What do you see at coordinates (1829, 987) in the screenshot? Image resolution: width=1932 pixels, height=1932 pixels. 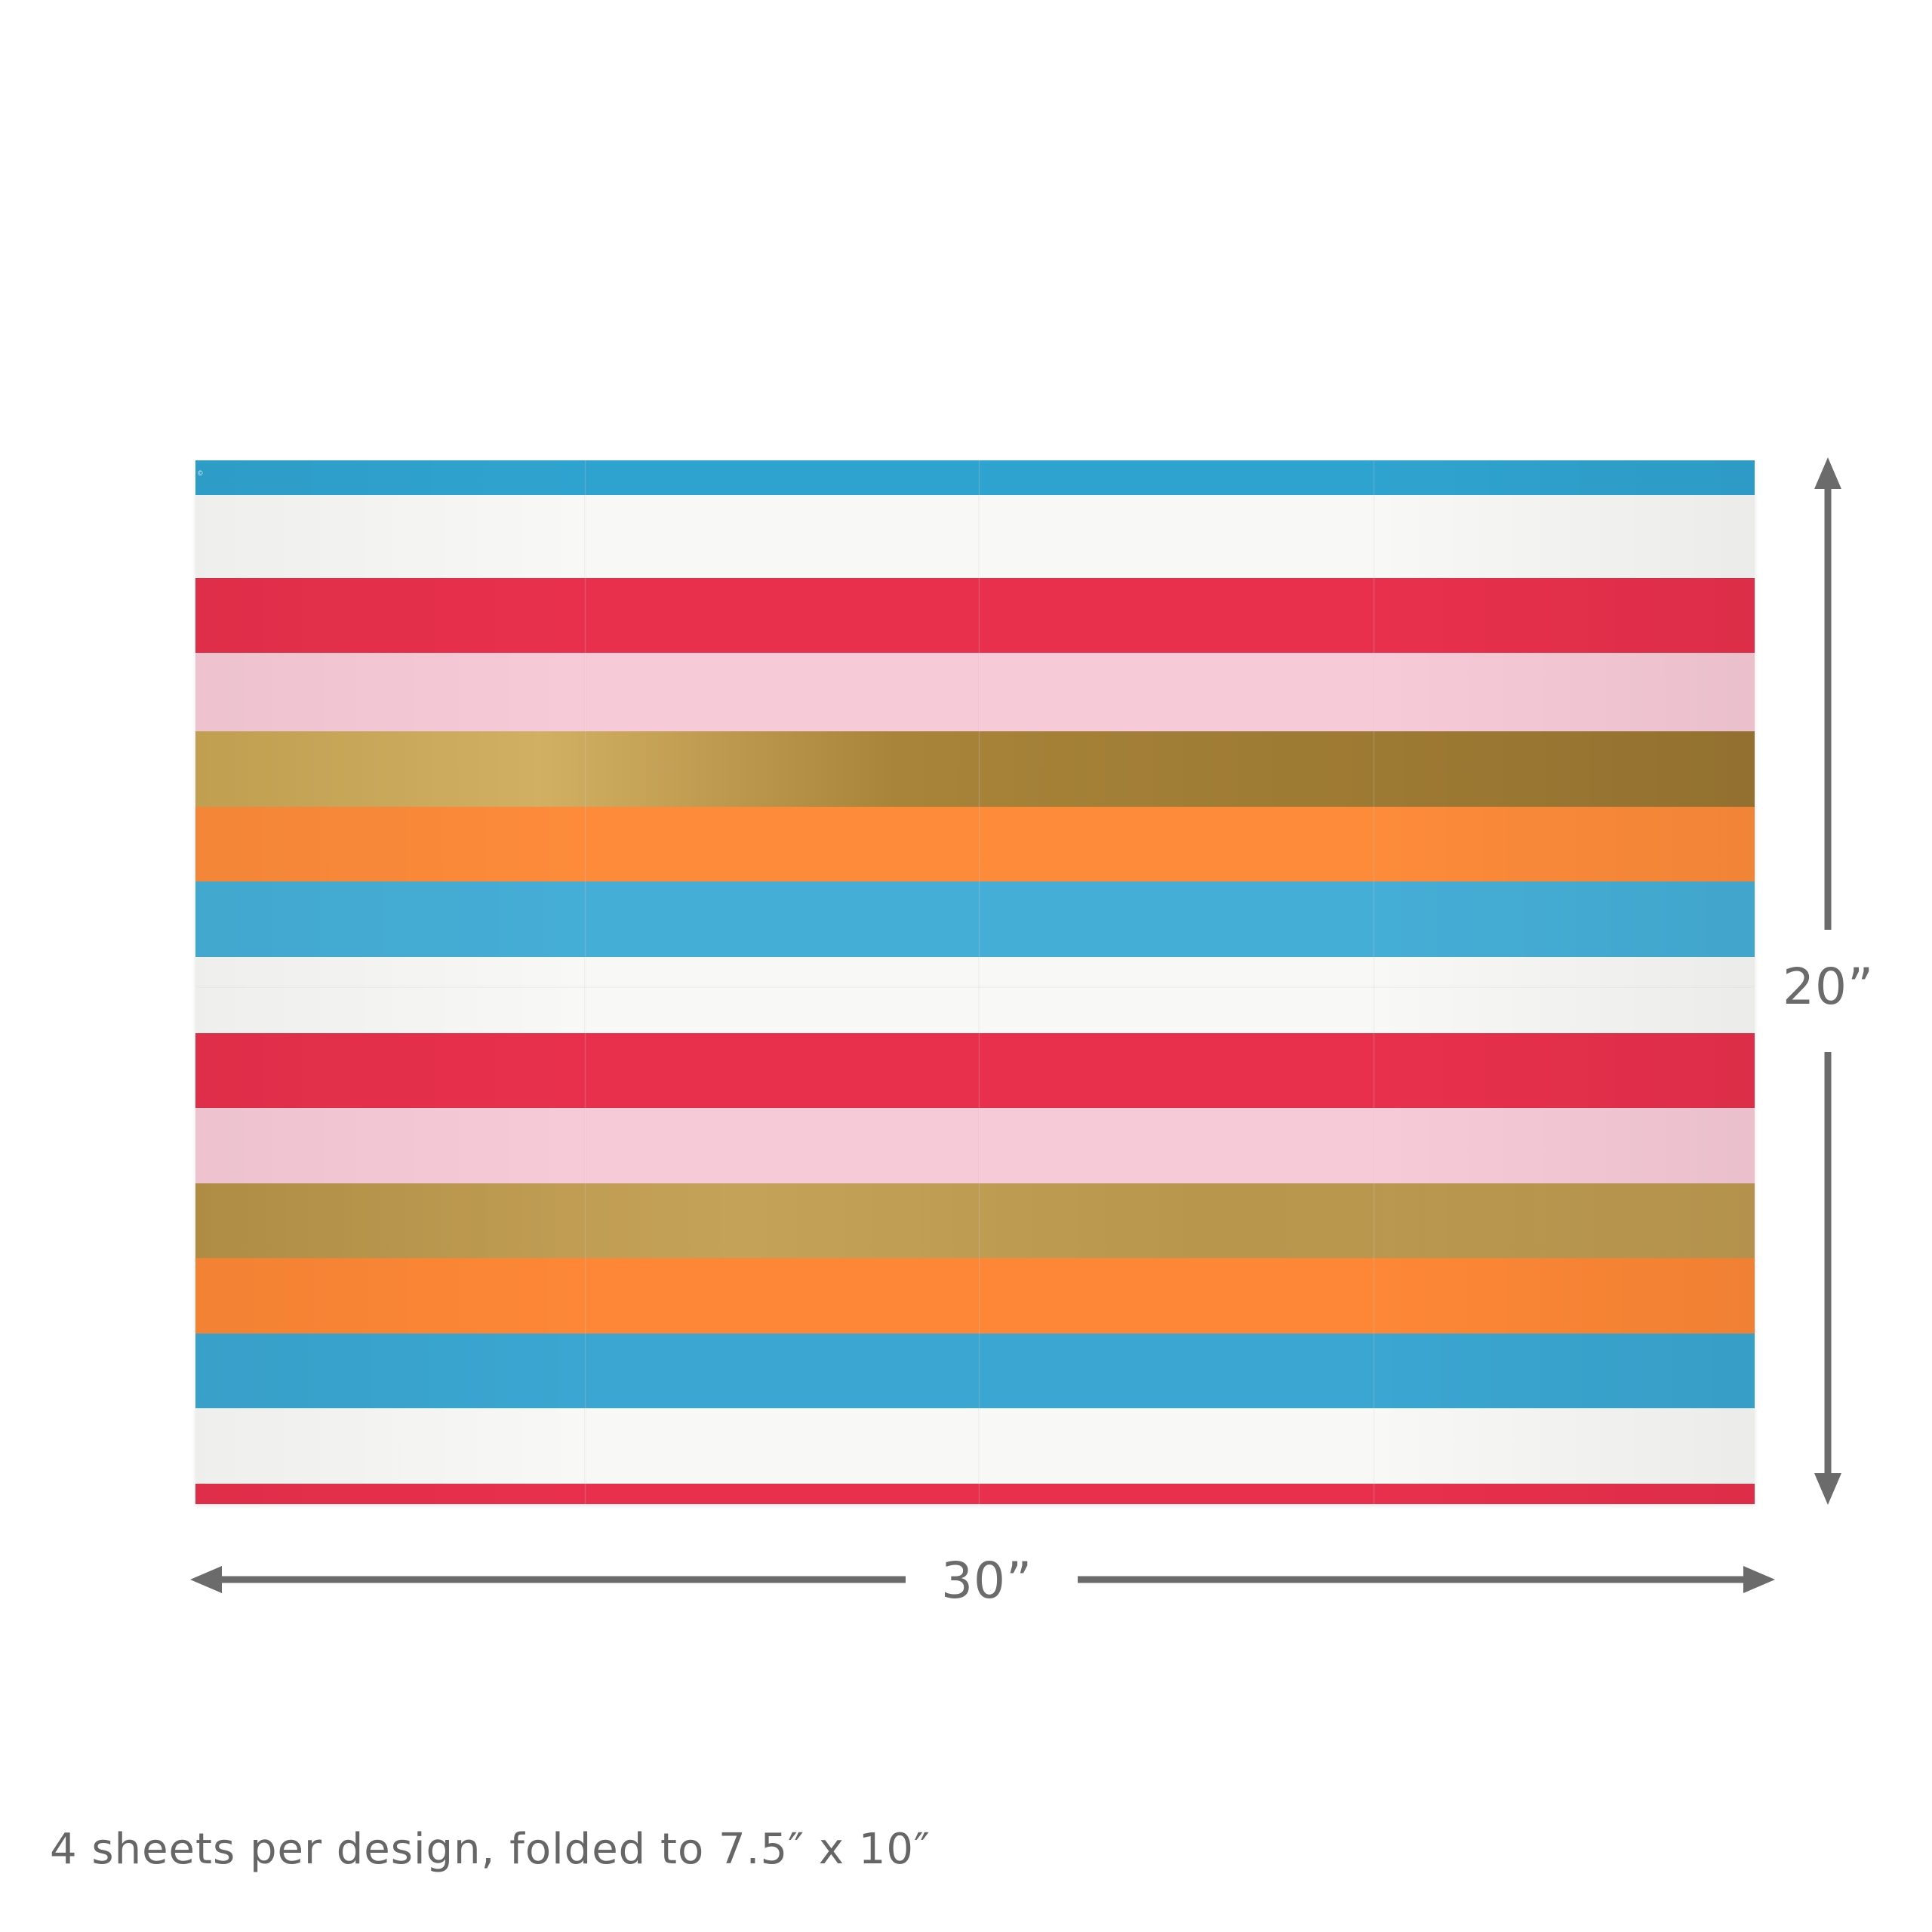 I see `height-dimension-label: 20”` at bounding box center [1829, 987].